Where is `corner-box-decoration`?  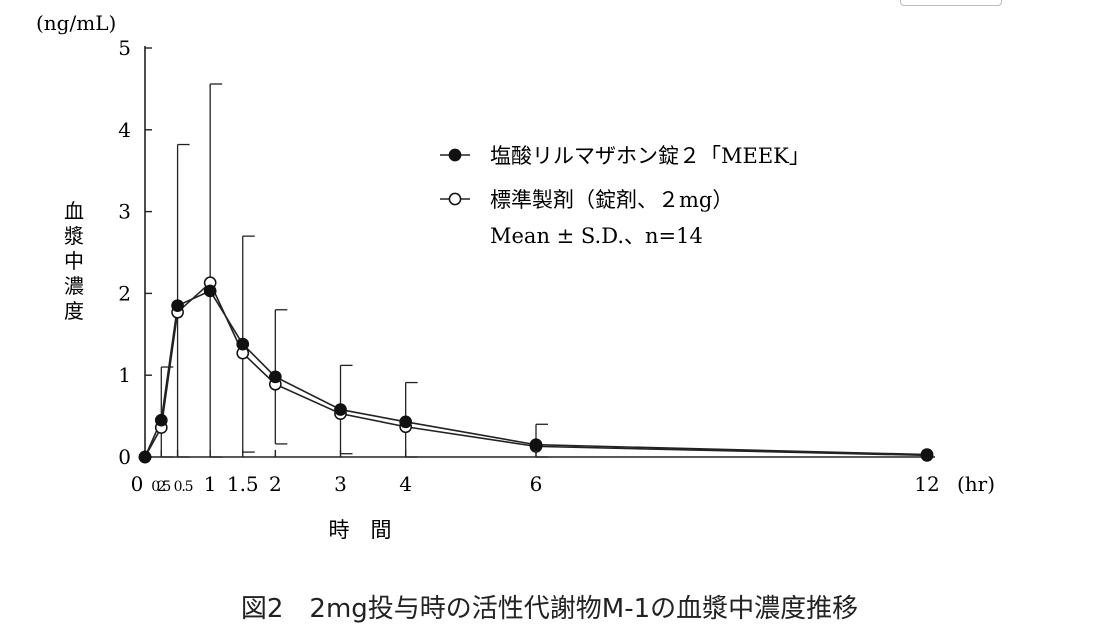 corner-box-decoration is located at coordinates (951, 3).